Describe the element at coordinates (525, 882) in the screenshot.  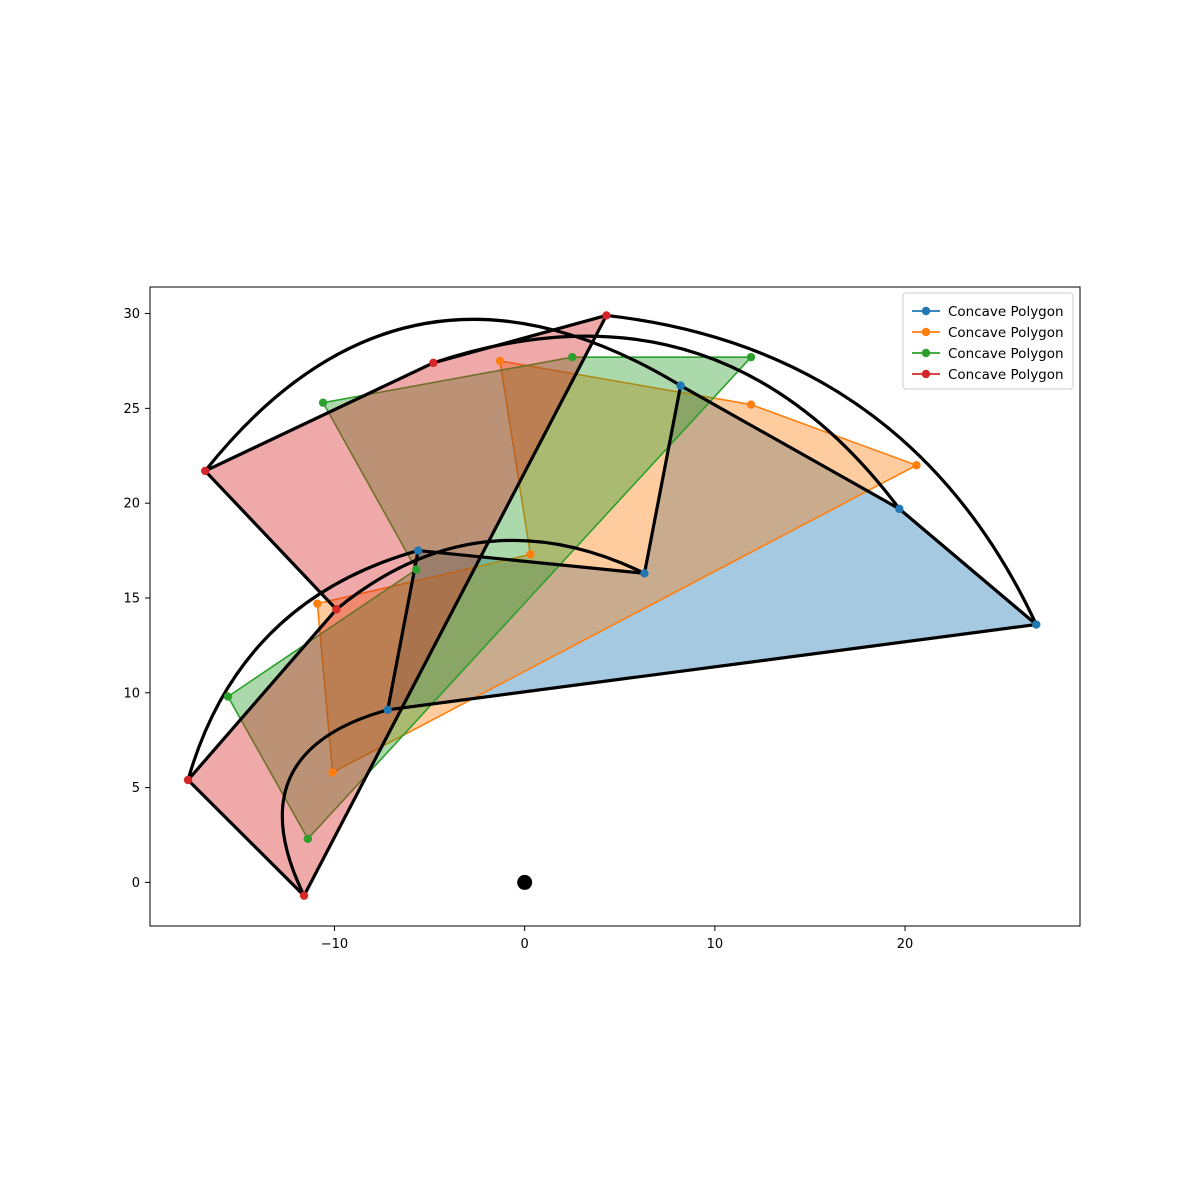
I see `origin-marker` at that location.